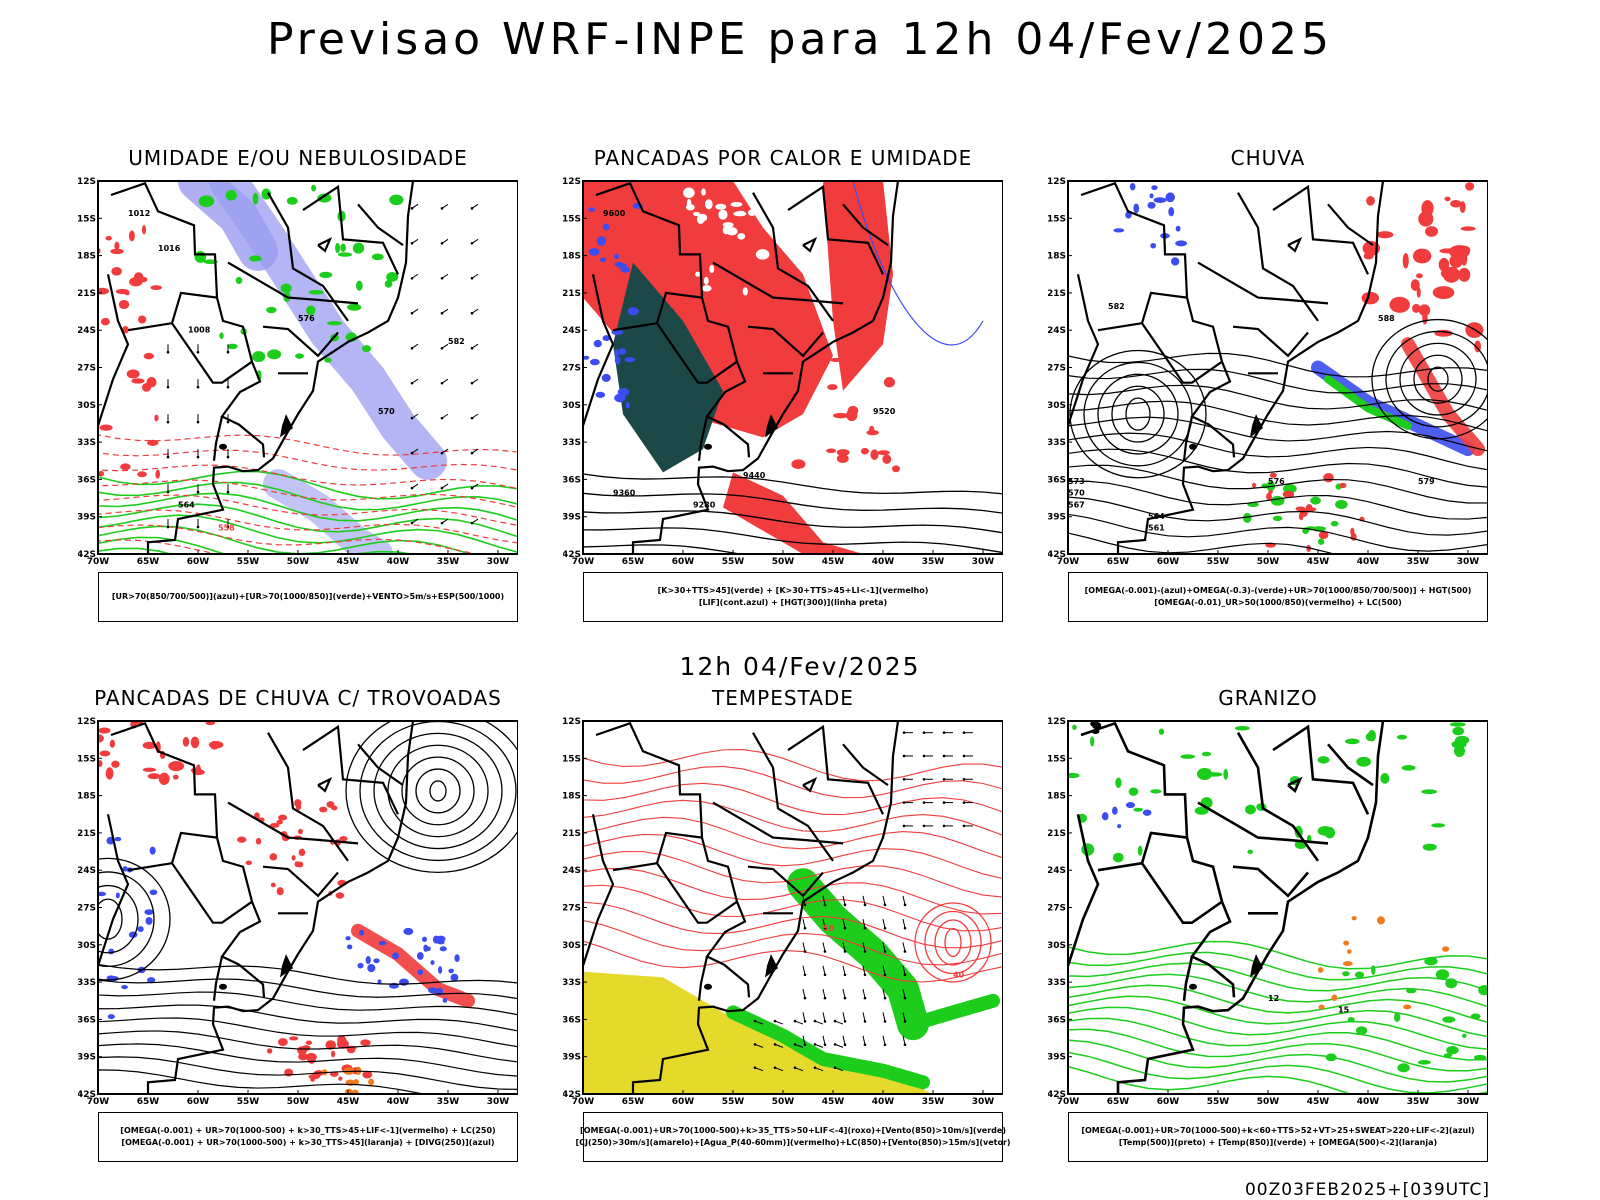  Describe the element at coordinates (87, 331) in the screenshot. I see `lat-label: 24S` at that location.